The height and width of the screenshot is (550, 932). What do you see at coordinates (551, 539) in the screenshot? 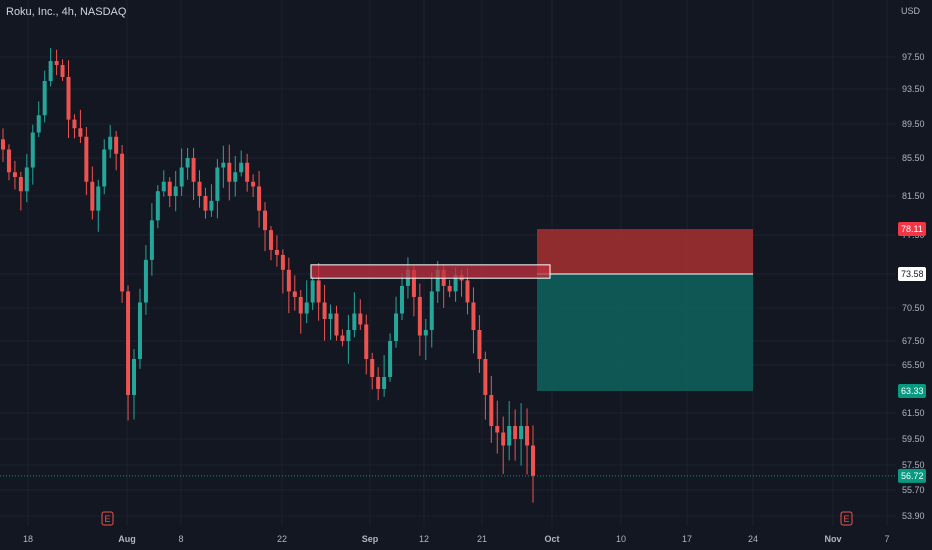
I see `date-tick-label: Oct` at bounding box center [551, 539].